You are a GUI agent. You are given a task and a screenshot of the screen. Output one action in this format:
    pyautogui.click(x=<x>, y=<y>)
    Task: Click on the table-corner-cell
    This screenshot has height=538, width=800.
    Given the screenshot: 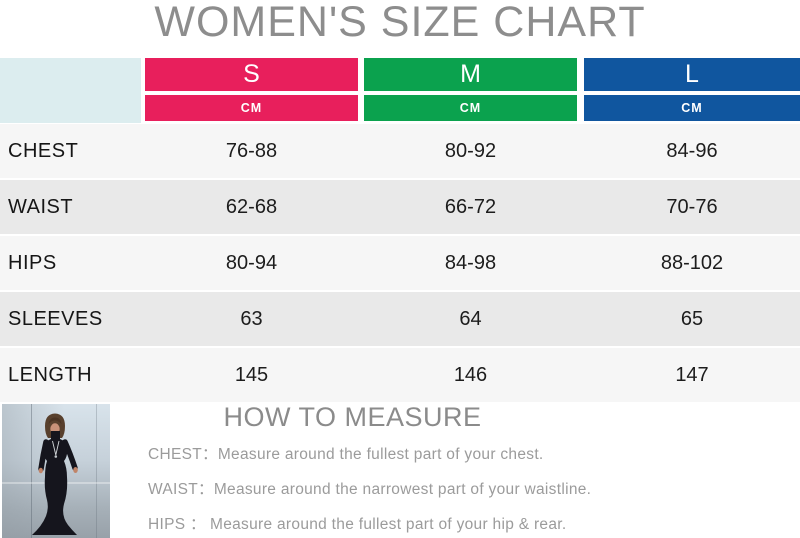 What is the action you would take?
    pyautogui.click(x=70, y=90)
    